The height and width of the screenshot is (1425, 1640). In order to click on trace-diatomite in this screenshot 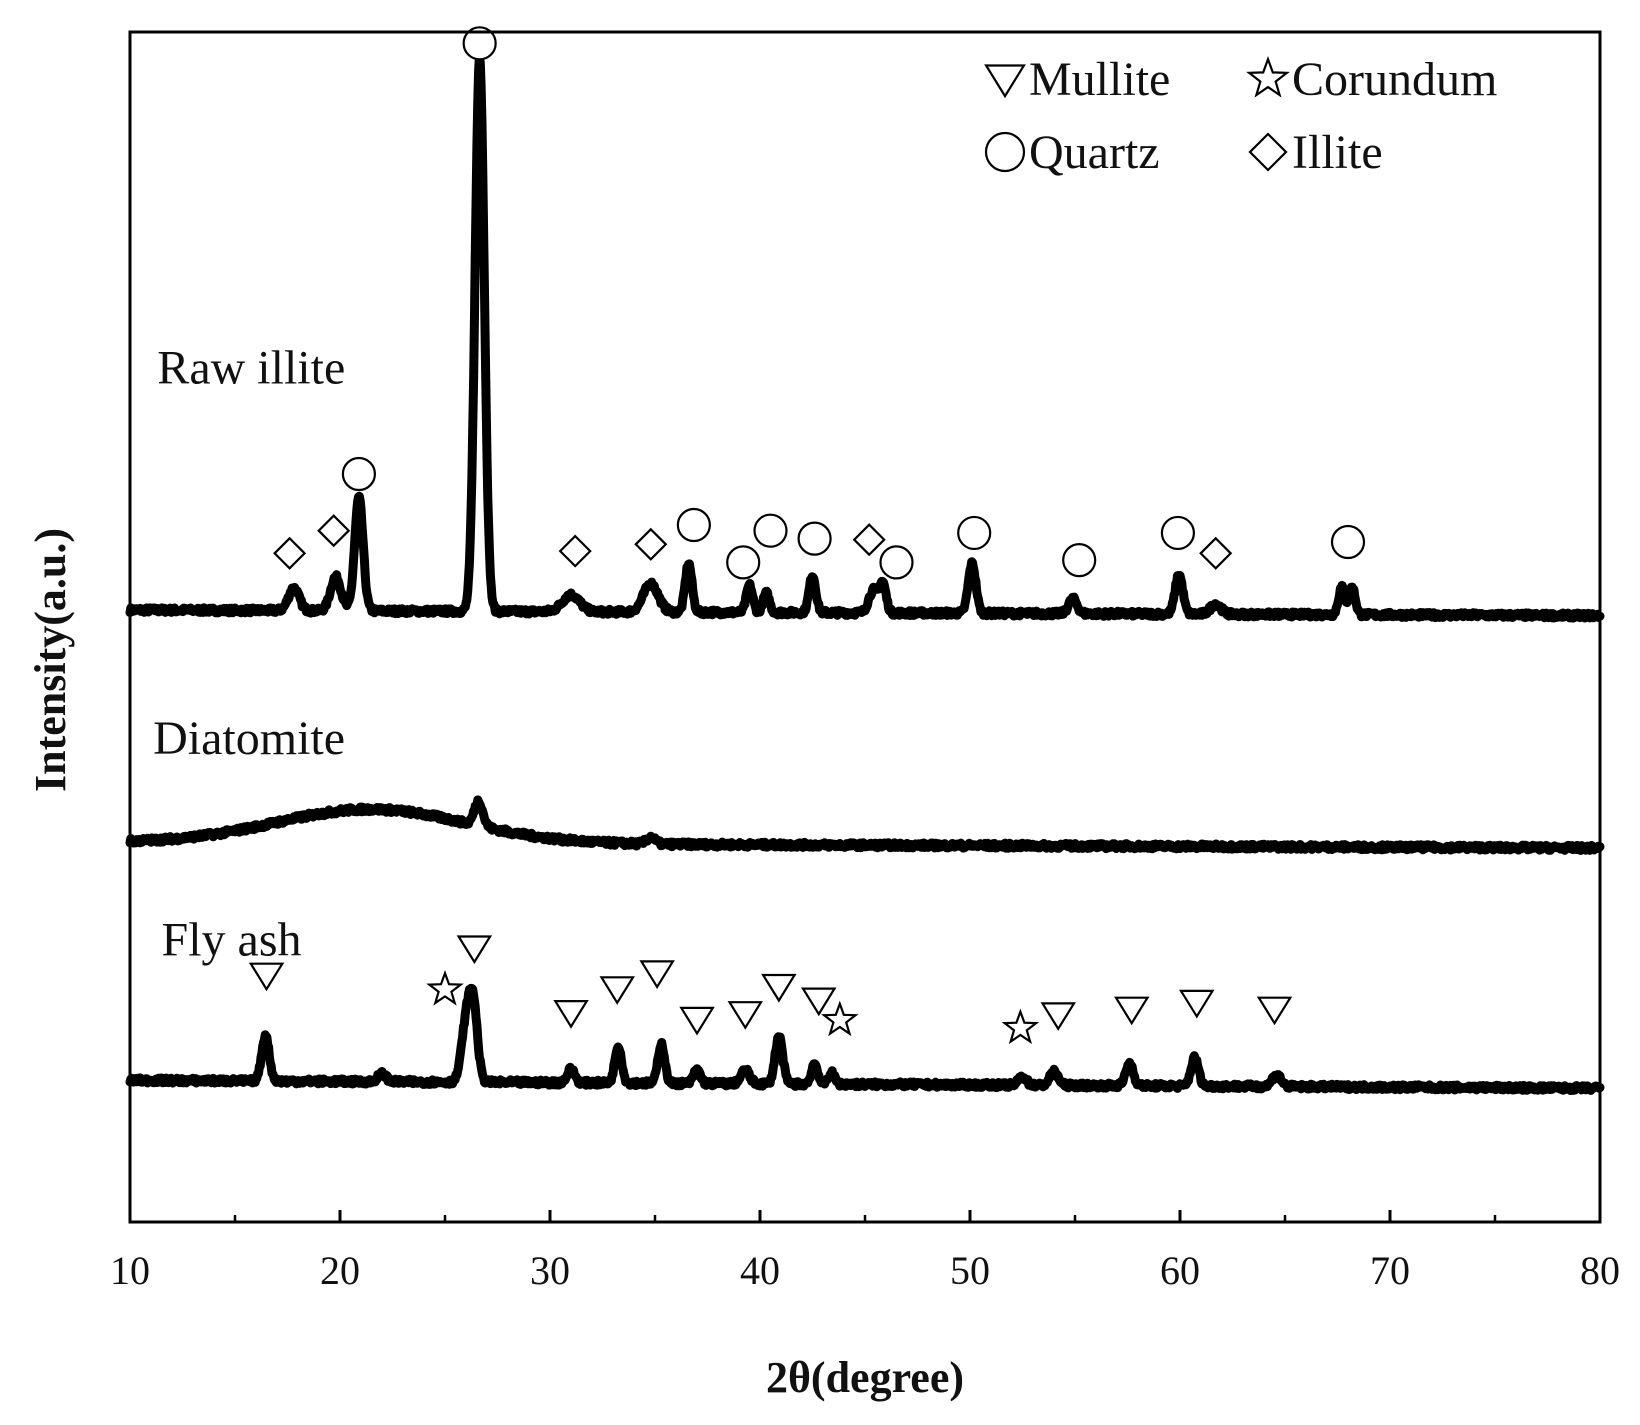, I will do `click(865, 825)`.